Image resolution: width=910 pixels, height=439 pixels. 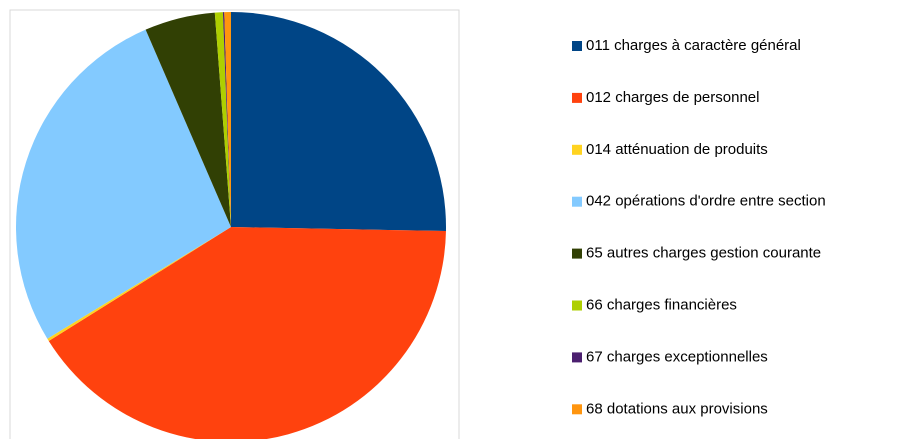 What do you see at coordinates (693, 45) in the screenshot?
I see `legend-label: 011 charges à caractère général` at bounding box center [693, 45].